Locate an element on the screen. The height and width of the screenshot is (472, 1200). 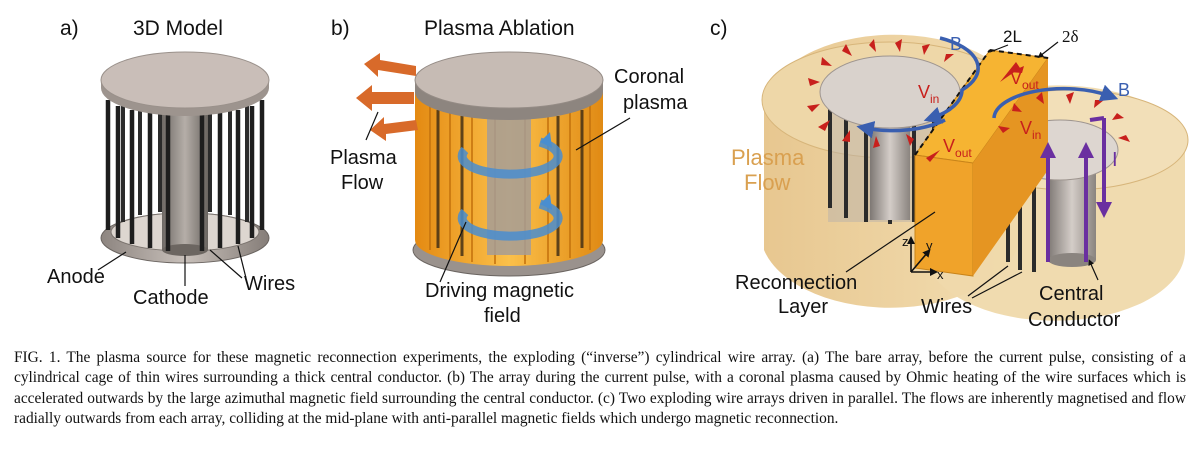
axis-z: z is located at coordinates (905, 241).